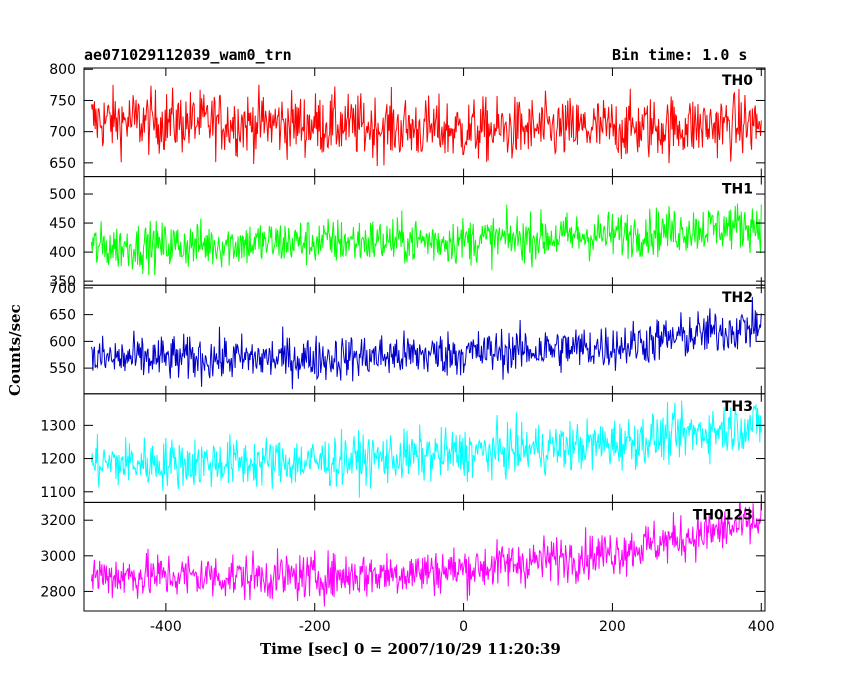  What do you see at coordinates (62, 224) in the screenshot?
I see `y-tick-label-th1-450: 450` at bounding box center [62, 224].